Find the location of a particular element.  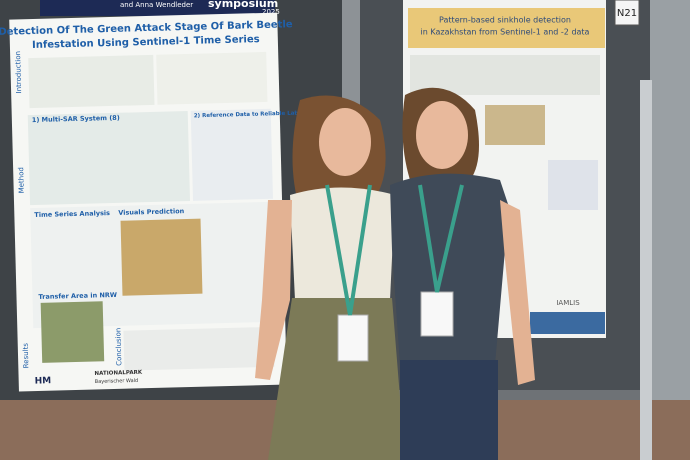

authors: and Anna Wendleder is located at coordinates (156, 5).